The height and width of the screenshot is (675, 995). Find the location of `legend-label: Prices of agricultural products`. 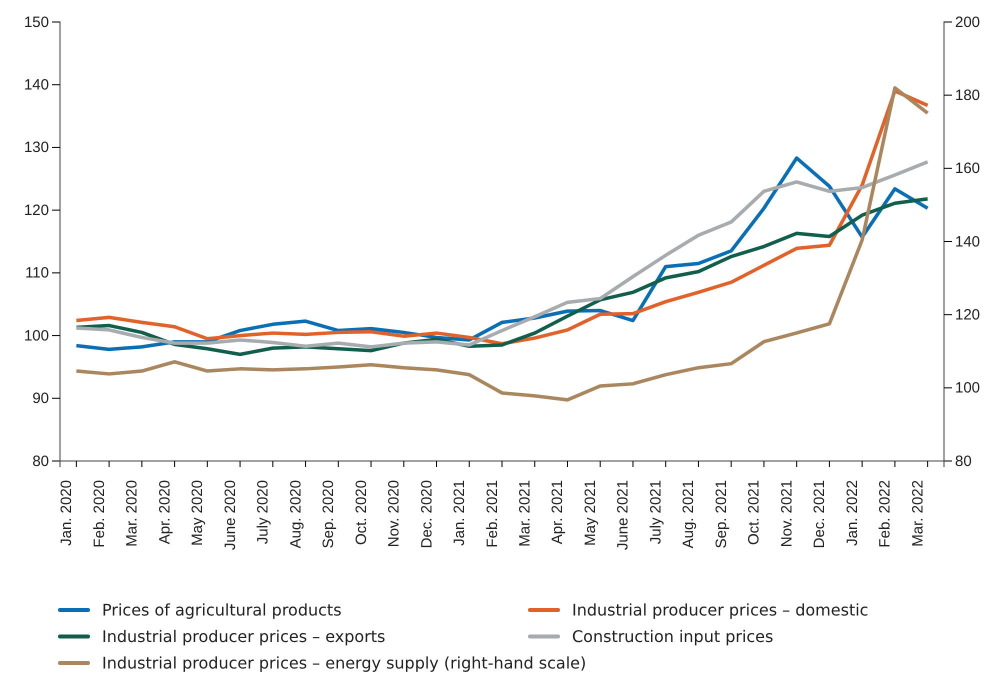

legend-label: Prices of agricultural products is located at coordinates (222, 610).